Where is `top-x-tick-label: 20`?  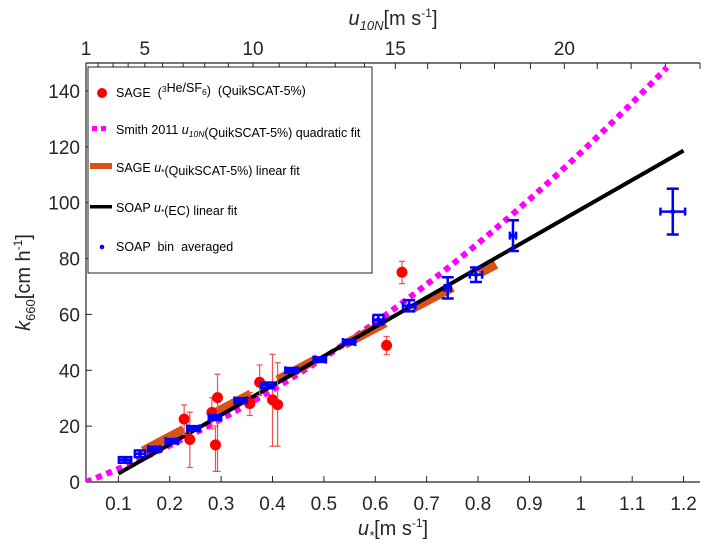 top-x-tick-label: 20 is located at coordinates (564, 49).